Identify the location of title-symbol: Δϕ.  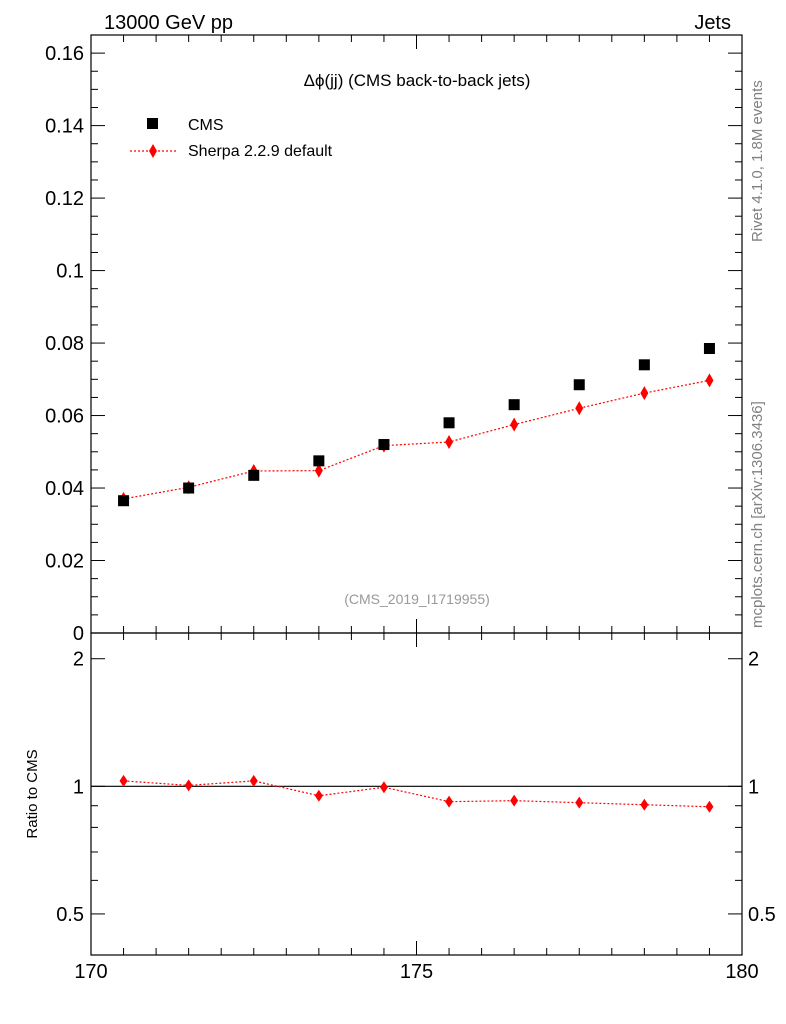
(314, 80).